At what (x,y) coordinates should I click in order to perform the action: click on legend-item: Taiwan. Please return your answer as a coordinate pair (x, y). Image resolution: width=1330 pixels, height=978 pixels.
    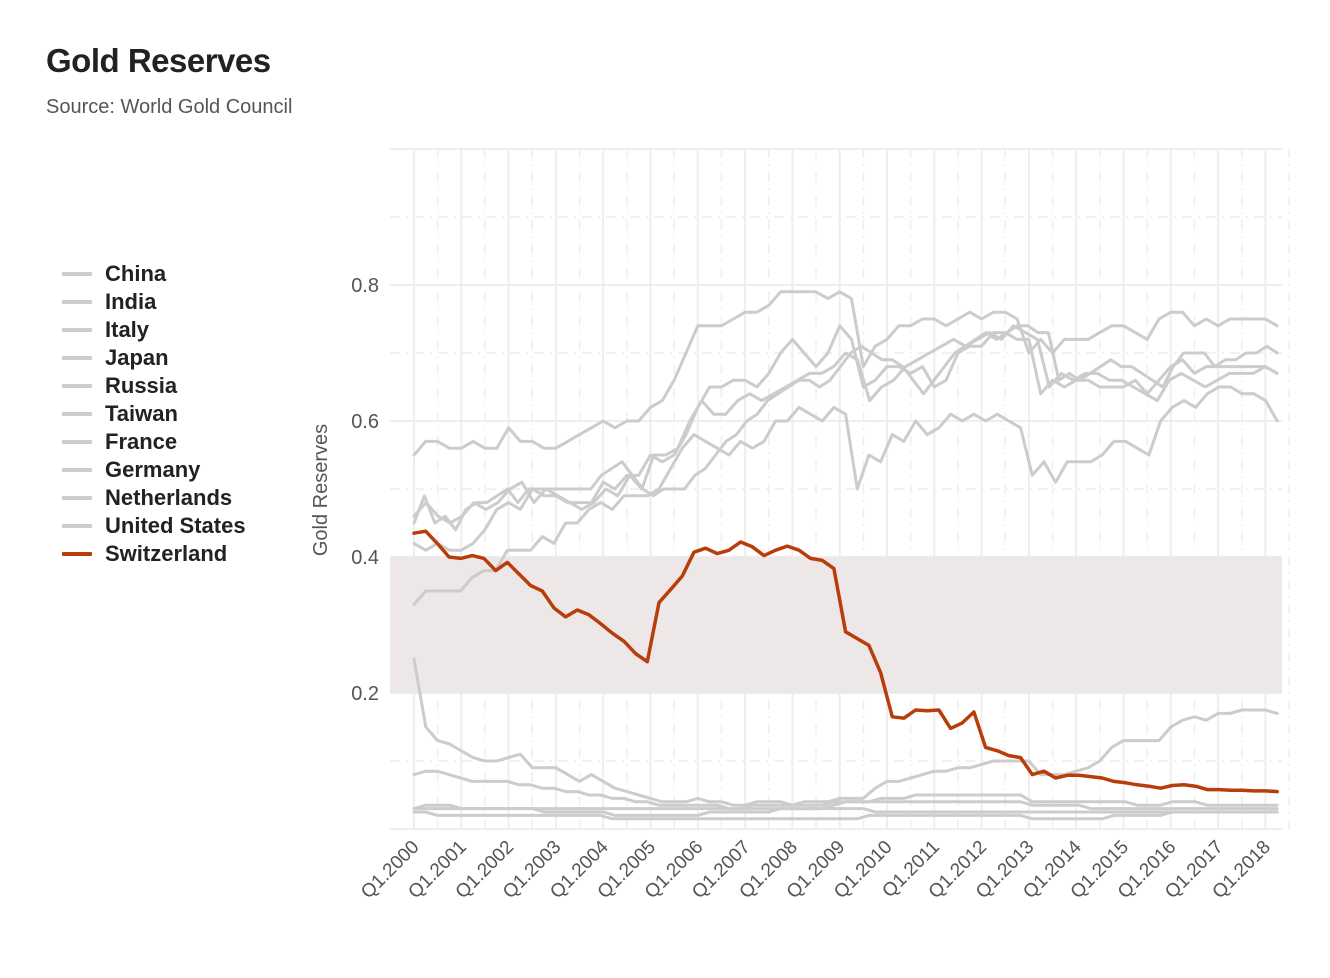
    Looking at the image, I should click on (154, 414).